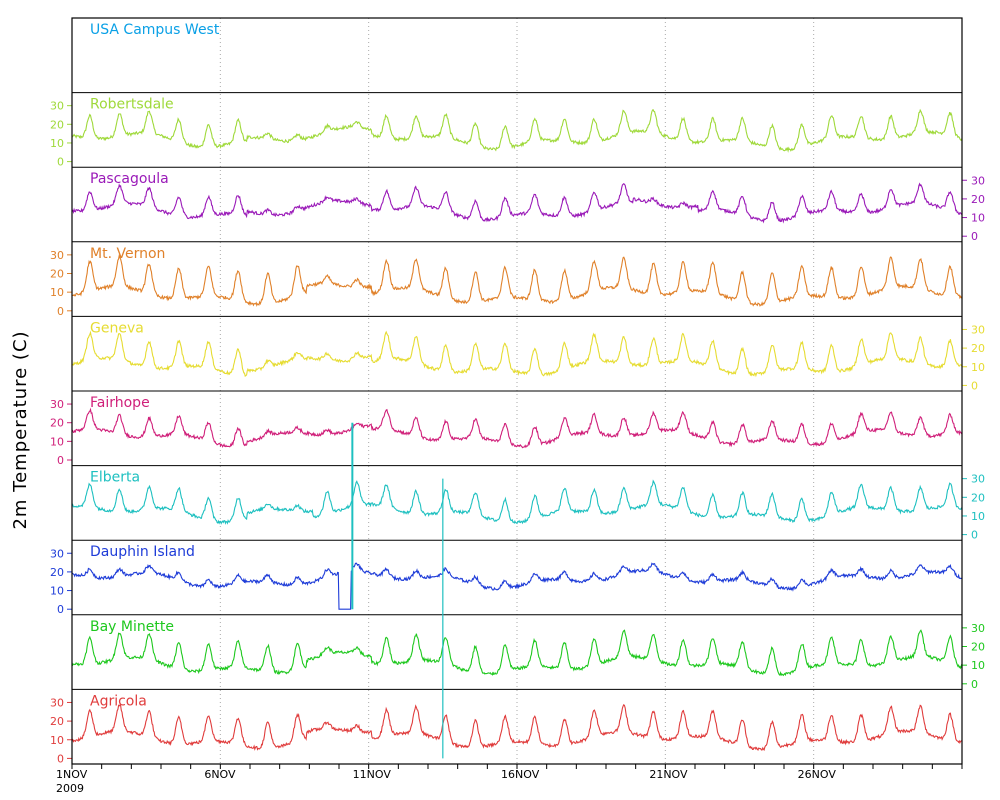  What do you see at coordinates (20, 429) in the screenshot?
I see `y-axis-label: 2m Temperature (C)` at bounding box center [20, 429].